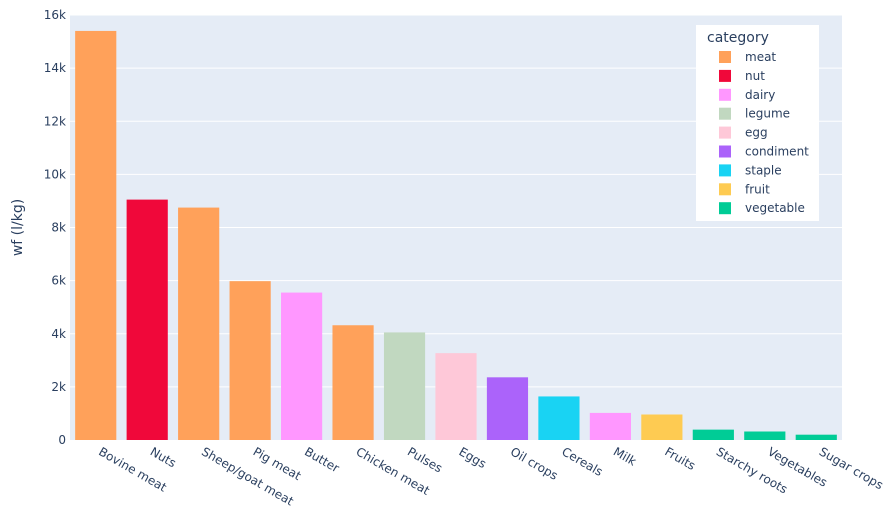 Image resolution: width=887 pixels, height=510 pixels. What do you see at coordinates (55, 15) in the screenshot?
I see `y-tick-label: 16k` at bounding box center [55, 15].